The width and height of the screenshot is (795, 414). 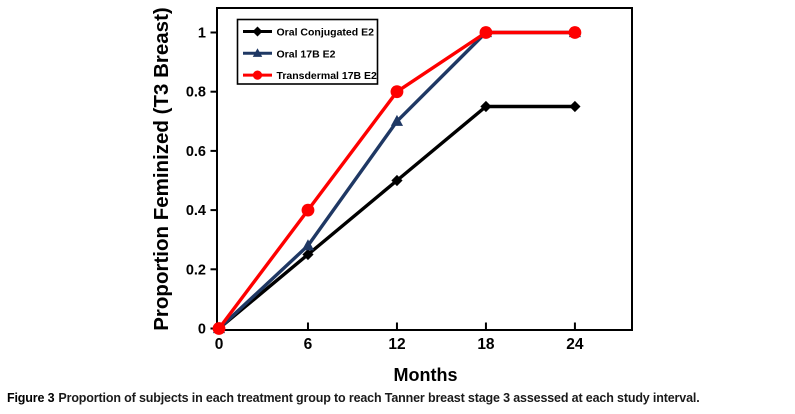 What do you see at coordinates (306, 54) in the screenshot?
I see `legend-item-label: Oral 17B E2` at bounding box center [306, 54].